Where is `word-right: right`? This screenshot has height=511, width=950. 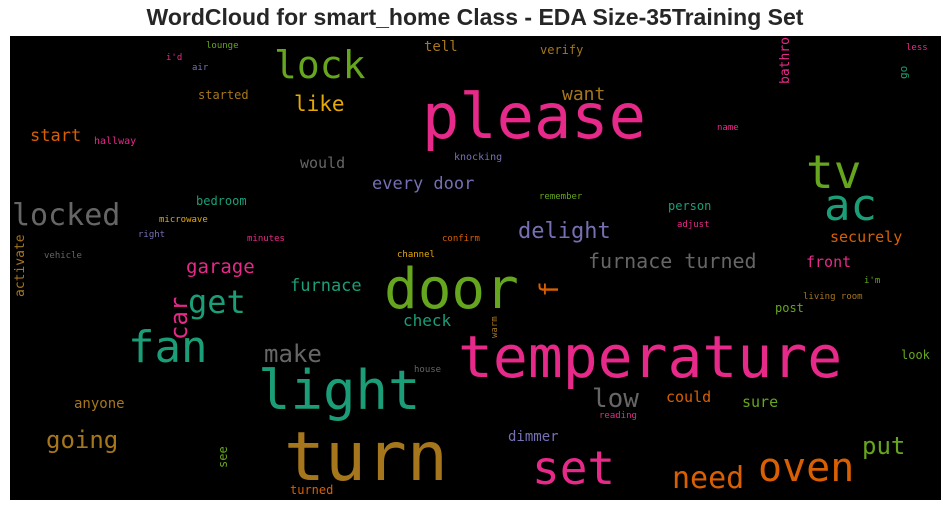 word-right: right is located at coordinates (152, 235).